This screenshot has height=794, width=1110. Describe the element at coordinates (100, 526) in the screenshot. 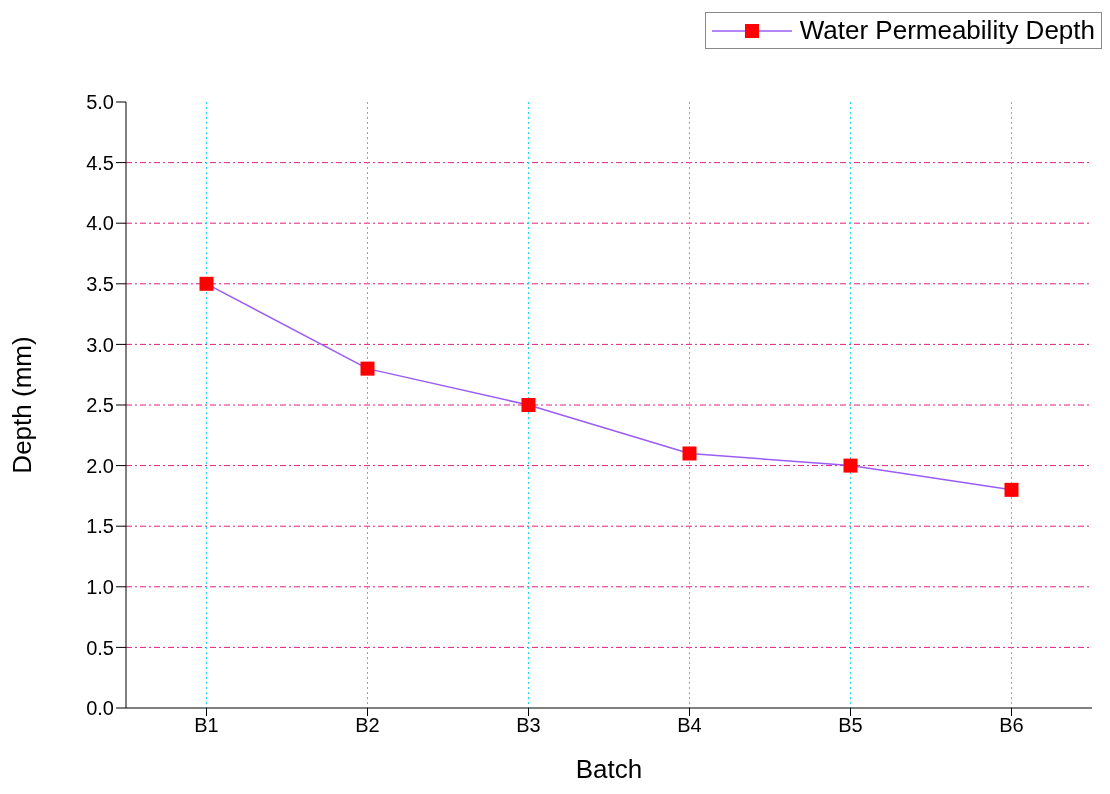

I see `y-tick-label: 1.5` at that location.